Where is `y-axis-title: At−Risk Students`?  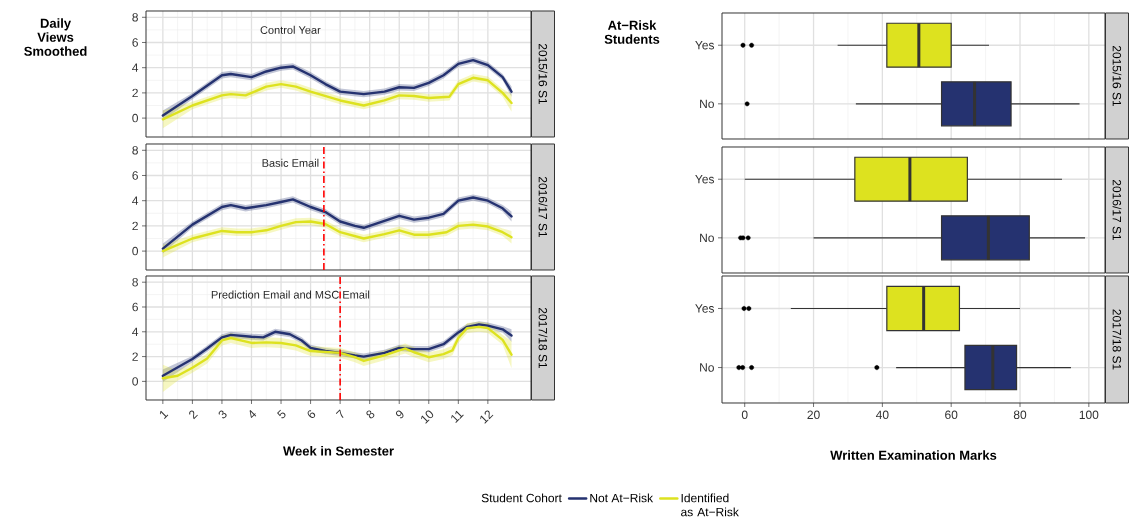 y-axis-title: At−Risk Students is located at coordinates (632, 32).